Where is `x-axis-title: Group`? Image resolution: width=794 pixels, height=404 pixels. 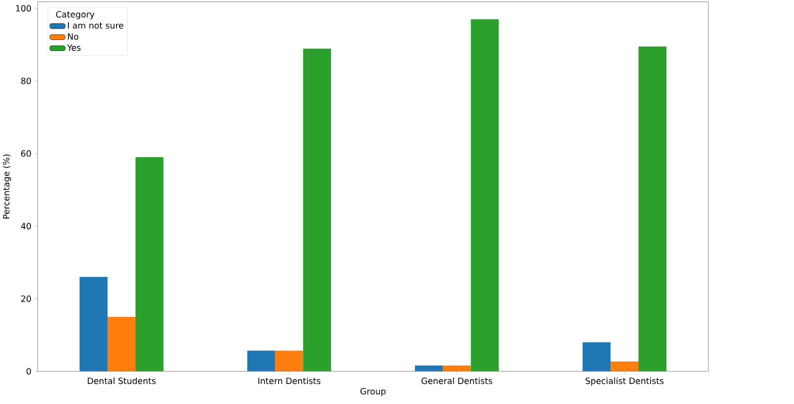 x-axis-title: Group is located at coordinates (373, 392).